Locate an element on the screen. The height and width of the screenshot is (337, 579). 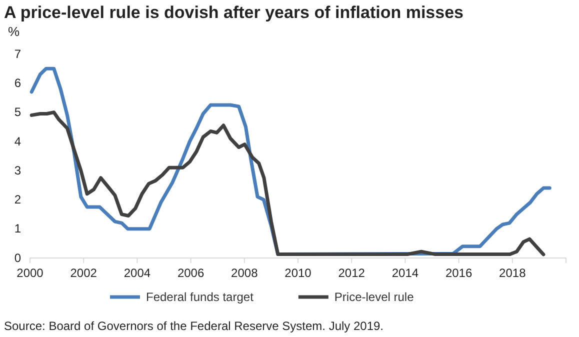
y-tick-label: 0 is located at coordinates (18, 257).